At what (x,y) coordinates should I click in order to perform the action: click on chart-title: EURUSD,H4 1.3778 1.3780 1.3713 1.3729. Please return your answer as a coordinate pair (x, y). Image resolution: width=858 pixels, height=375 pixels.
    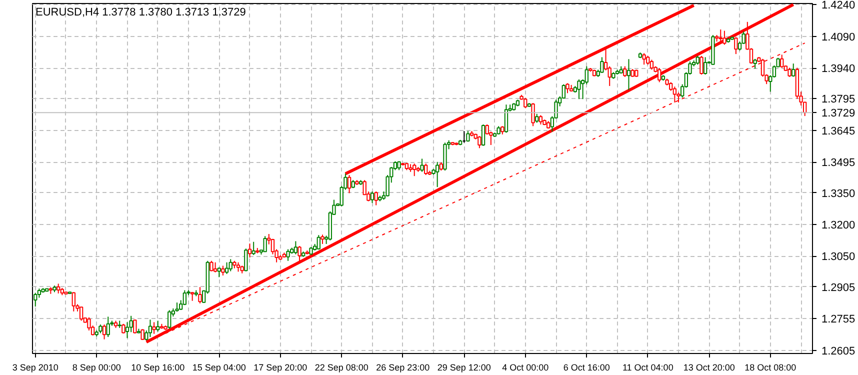
    Looking at the image, I should click on (141, 12).